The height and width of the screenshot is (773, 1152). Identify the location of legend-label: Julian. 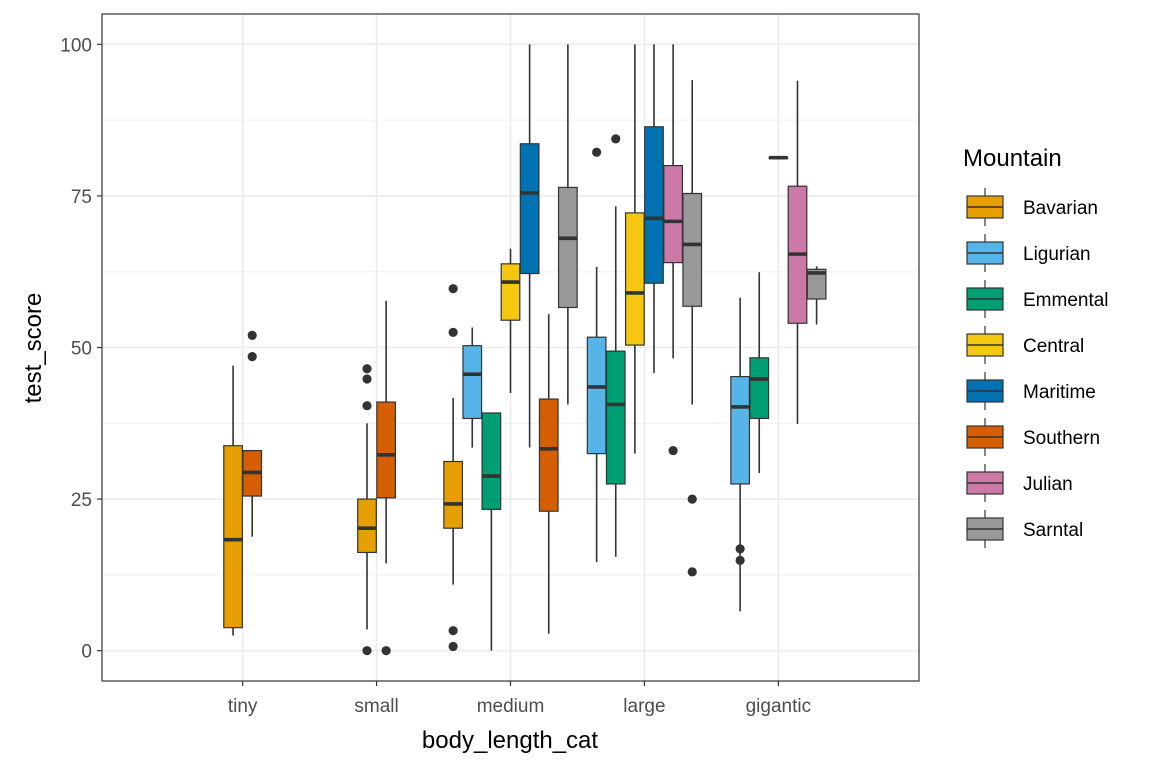
(1048, 484).